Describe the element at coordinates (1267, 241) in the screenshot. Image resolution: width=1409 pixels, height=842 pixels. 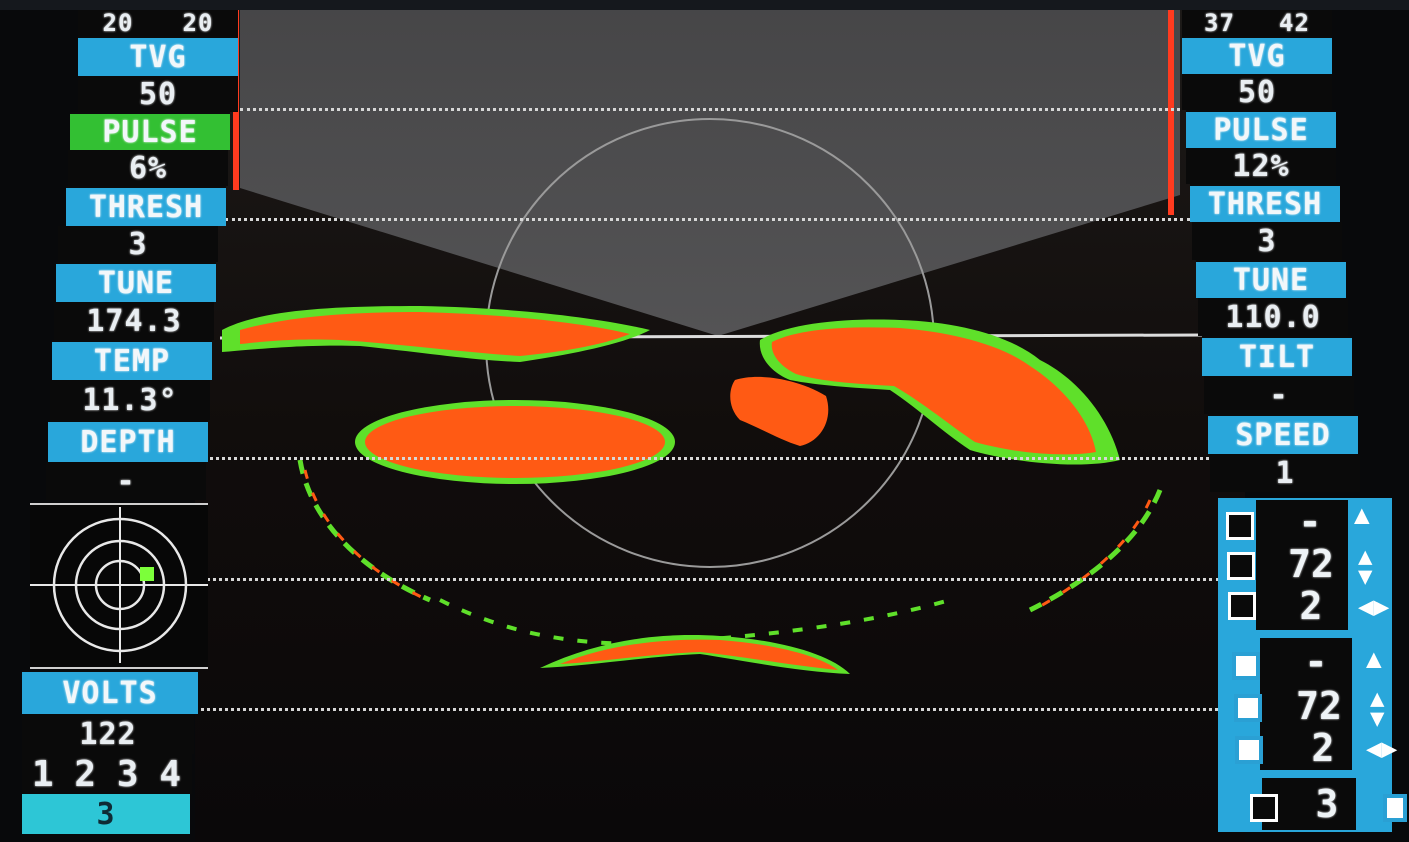
I see `right-thresh-value: 3` at that location.